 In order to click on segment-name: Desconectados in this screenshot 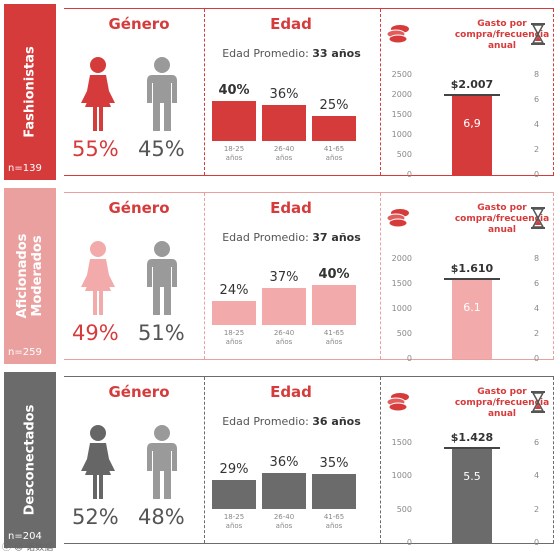, I will do `click(30, 460)`.